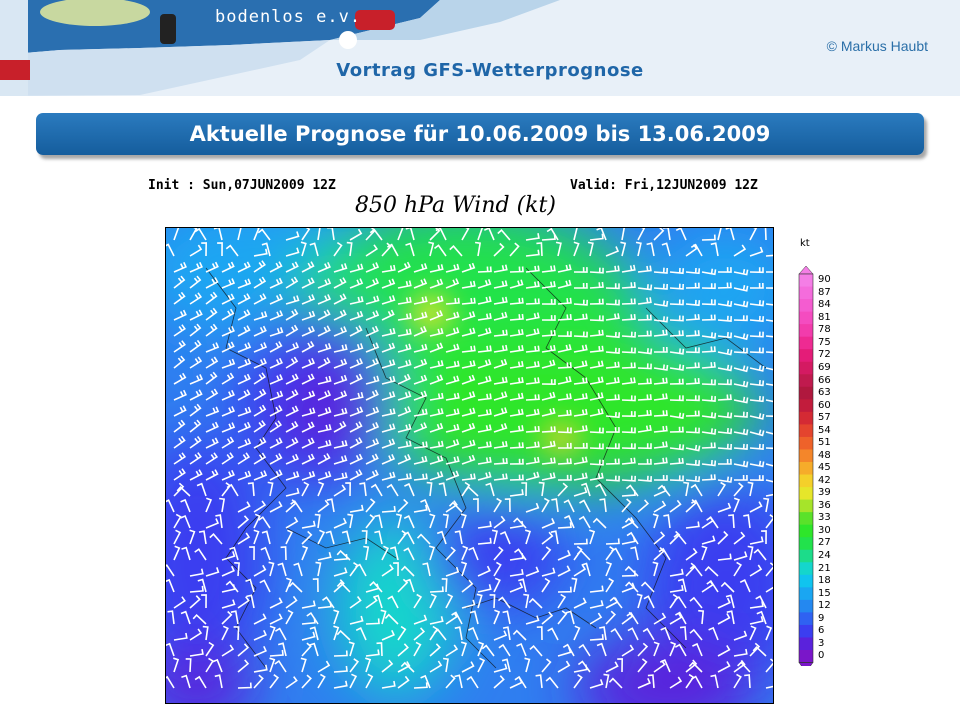 This screenshot has width=960, height=720. Describe the element at coordinates (824, 543) in the screenshot. I see `scale-tick-label: 27` at that location.